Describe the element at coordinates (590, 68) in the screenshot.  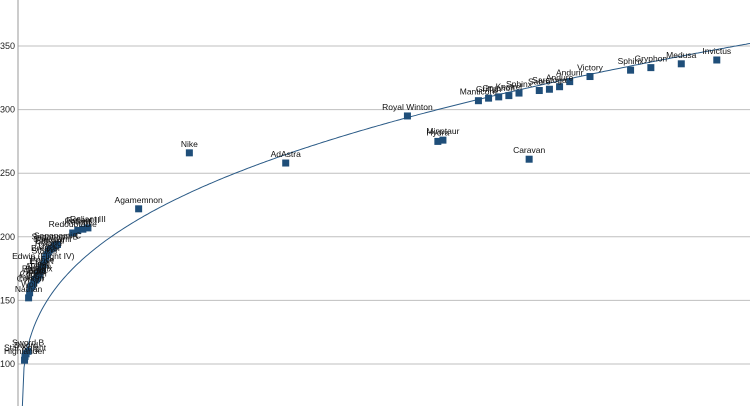
I see `point-label: Victory` at that location.